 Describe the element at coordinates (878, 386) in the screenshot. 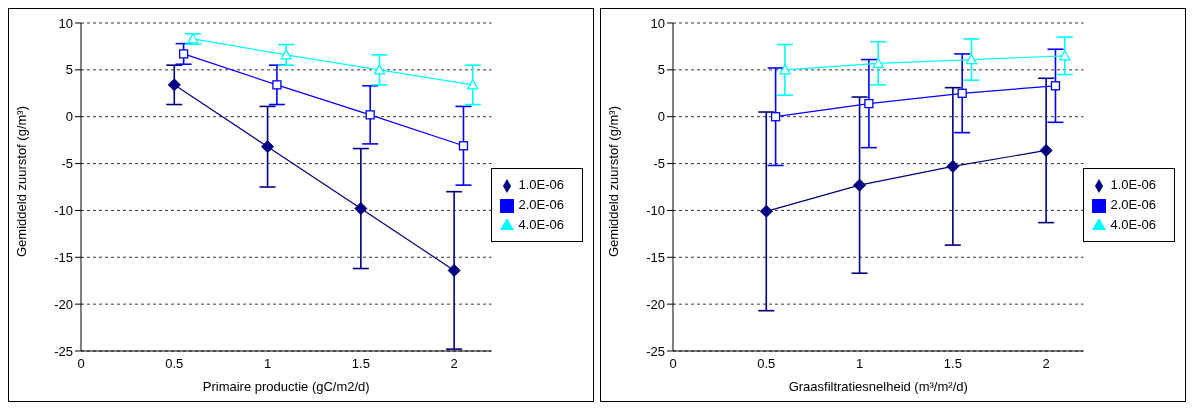

I see `x-axis-title: Graasfiltratiesnelheid (m³/m²/d)` at that location.